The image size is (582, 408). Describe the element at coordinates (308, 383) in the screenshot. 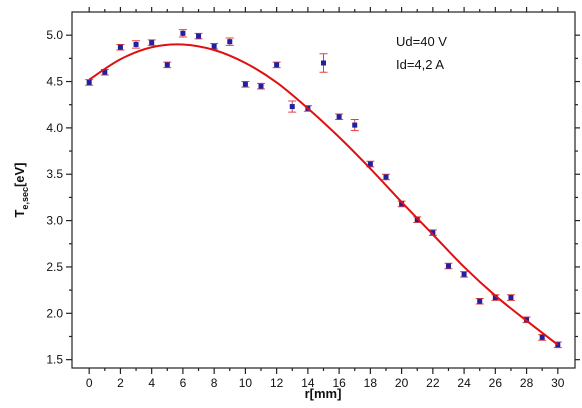

I see `x-tick-label: 14` at that location.